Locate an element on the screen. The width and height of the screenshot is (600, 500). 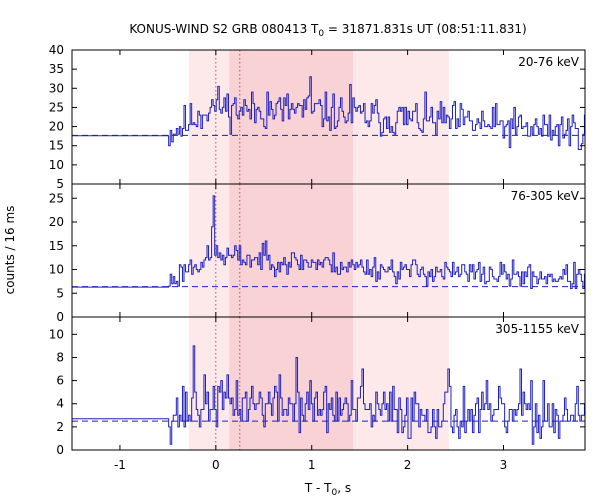
x-axis-label-rest: , s is located at coordinates (344, 488).